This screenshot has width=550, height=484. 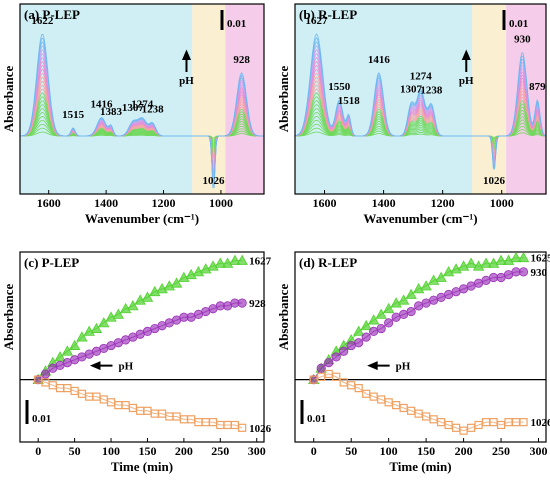 What do you see at coordinates (420, 466) in the screenshot?
I see `x-axis-label: Time (min)` at bounding box center [420, 466].